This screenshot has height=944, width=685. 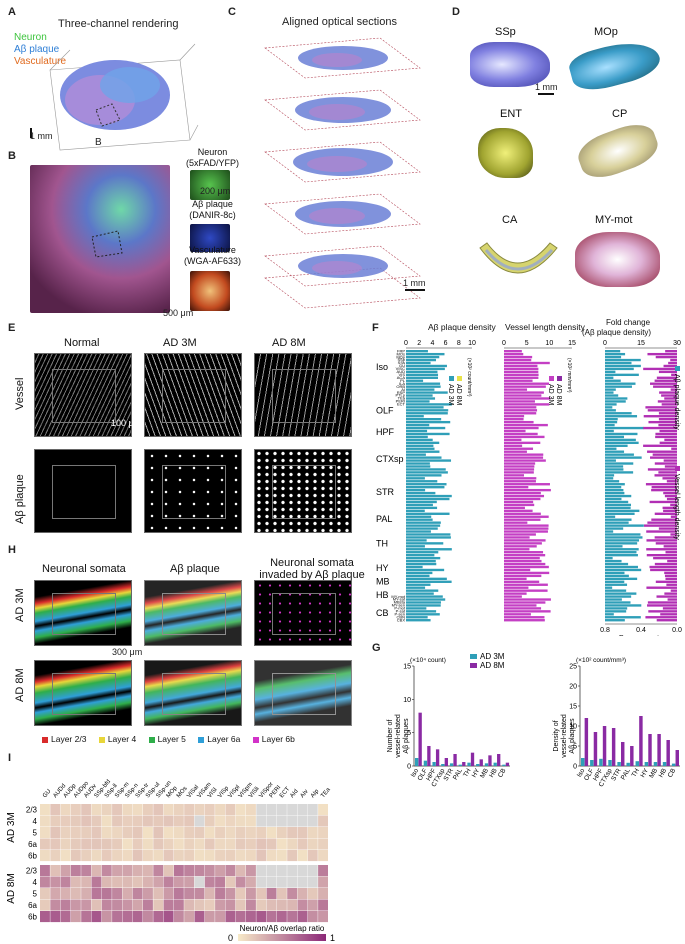 I want to click on col-ad8m-label: AD 8M, so click(x=289, y=343).